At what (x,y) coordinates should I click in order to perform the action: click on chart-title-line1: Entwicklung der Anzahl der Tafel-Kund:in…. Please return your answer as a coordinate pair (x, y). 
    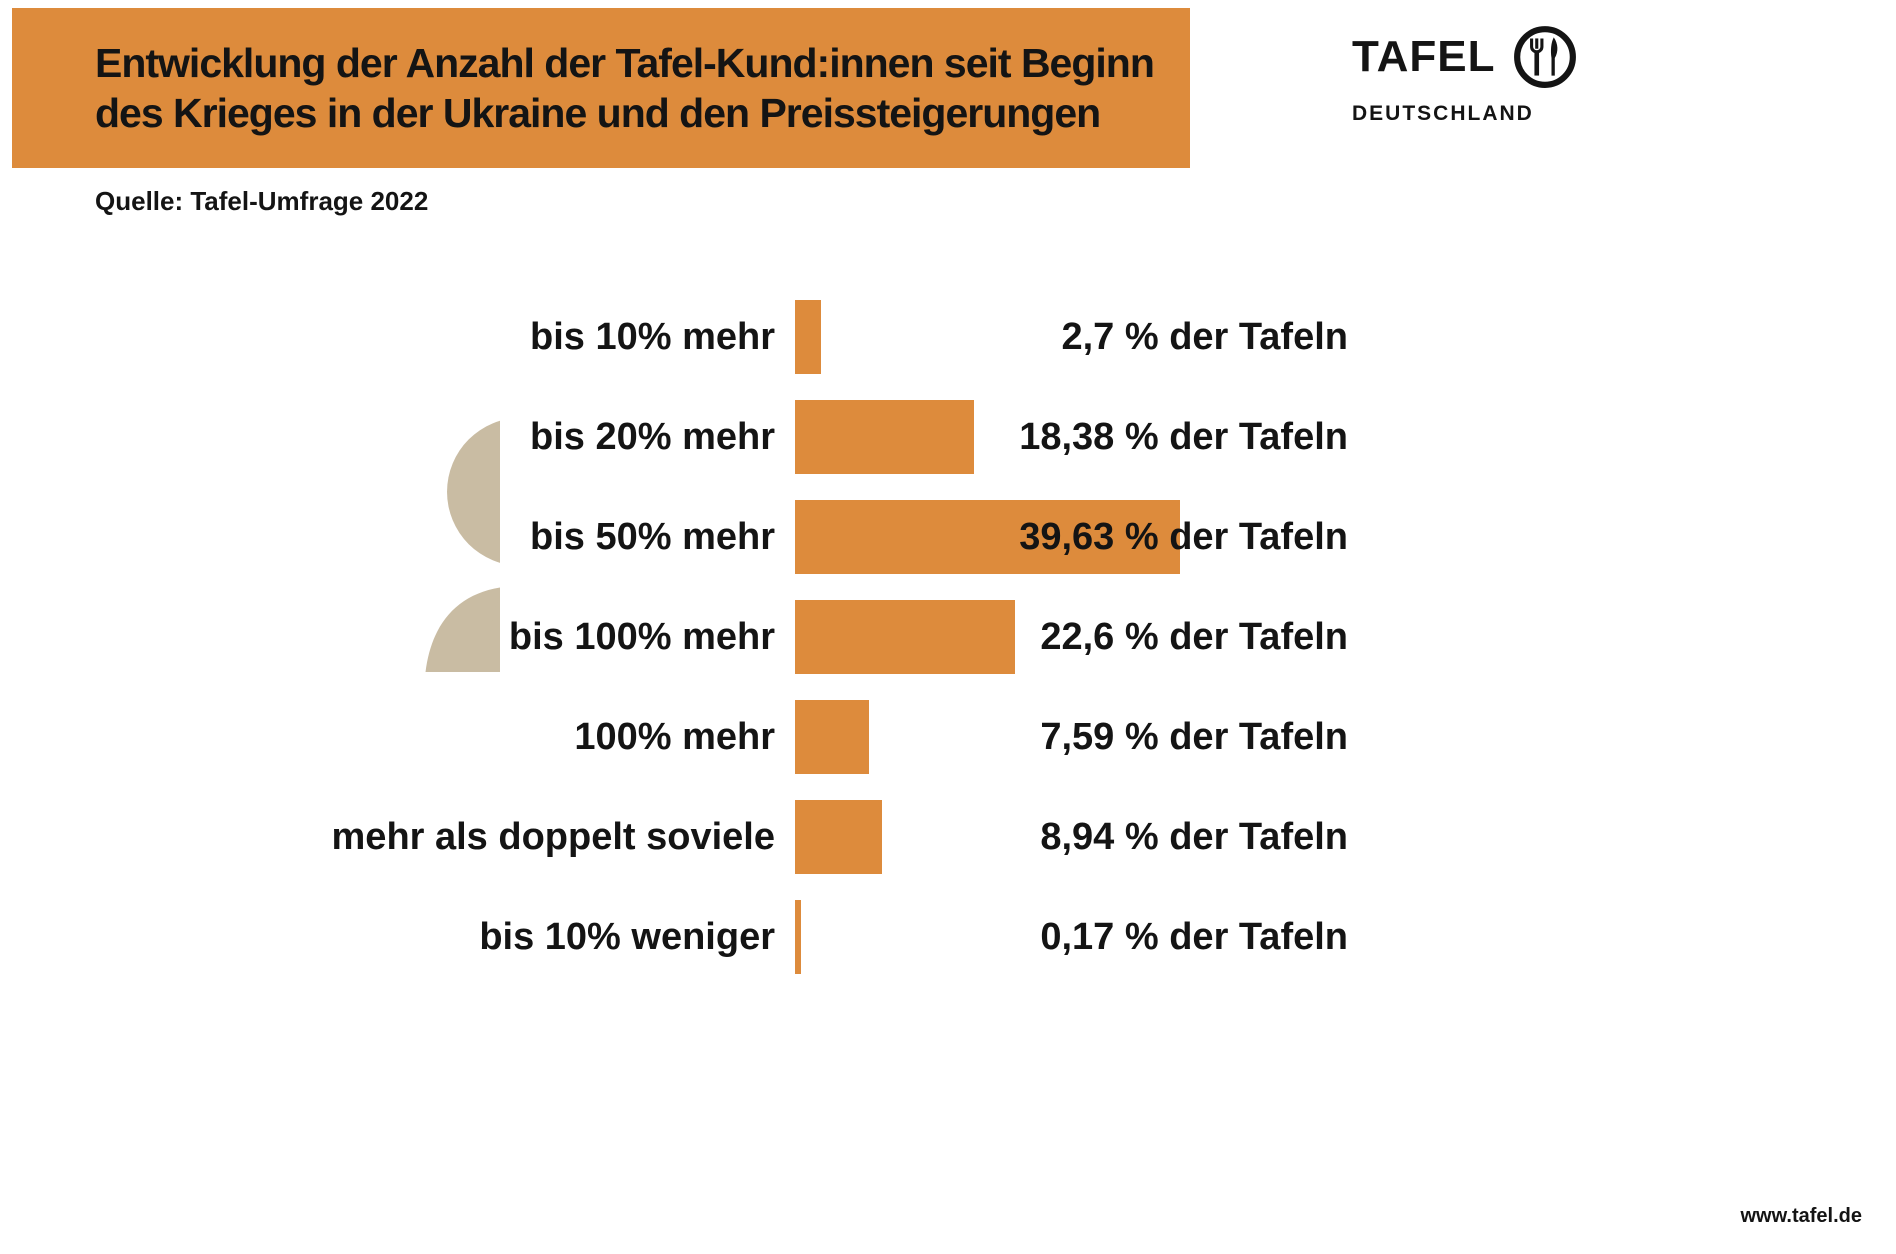
    Looking at the image, I should click on (625, 62).